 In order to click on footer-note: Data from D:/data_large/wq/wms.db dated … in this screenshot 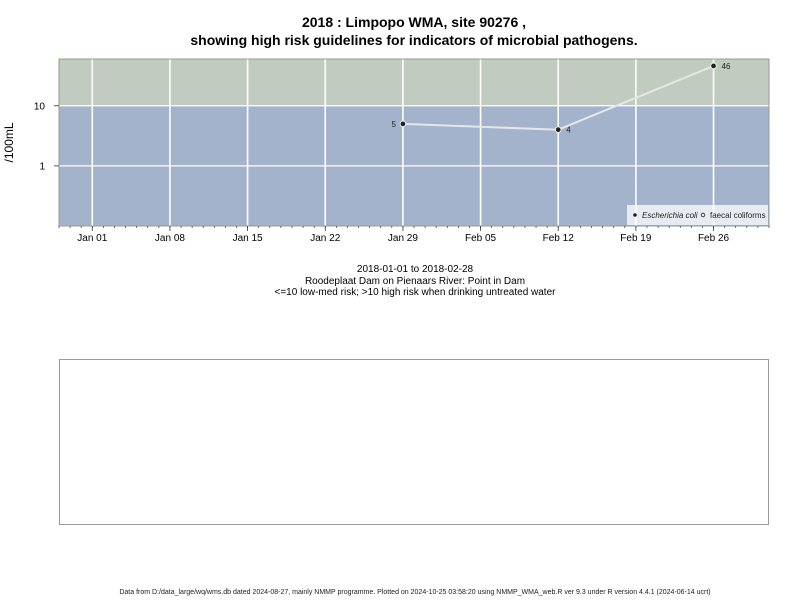, I will do `click(415, 592)`.